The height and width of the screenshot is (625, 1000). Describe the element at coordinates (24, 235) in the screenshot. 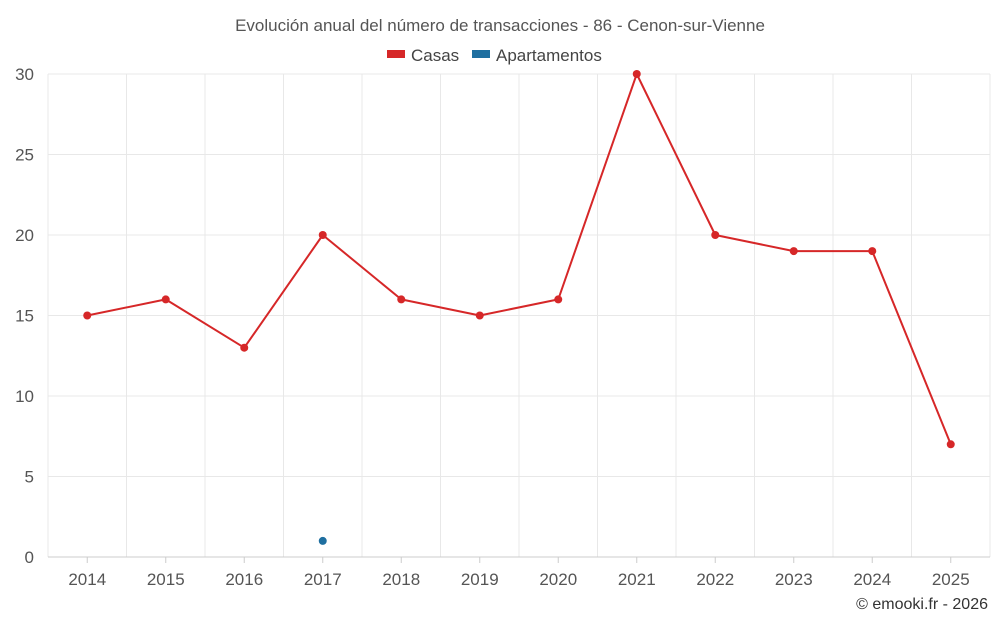

I see `y-tick-label: 20` at that location.